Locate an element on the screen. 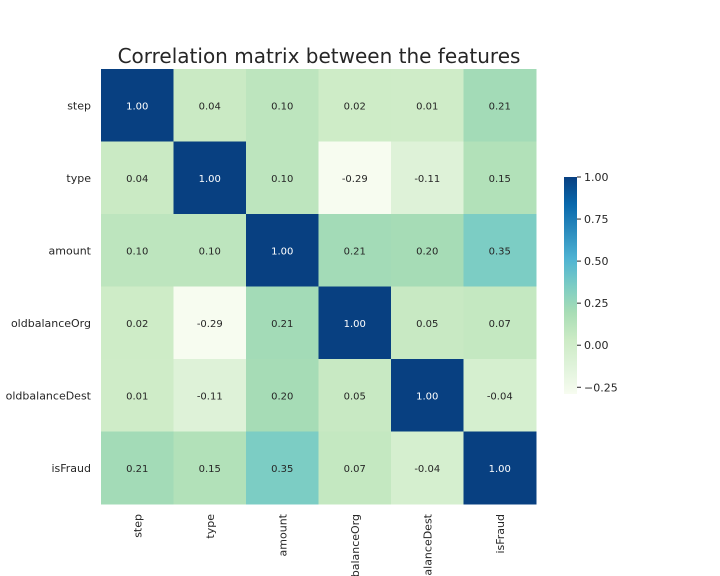 This screenshot has height=576, width=720. x-tick-label: oldbalanceOrg is located at coordinates (355, 545).